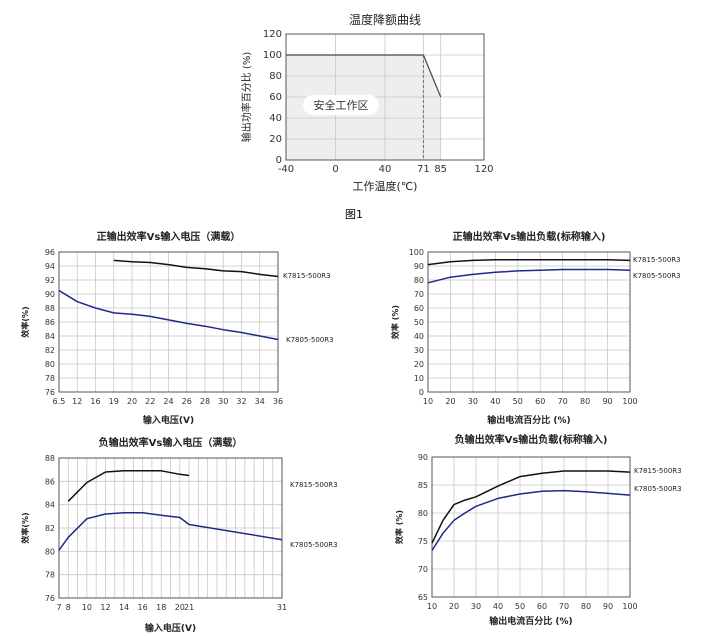  Describe the element at coordinates (50, 378) in the screenshot. I see `y-tick-label: 78` at that location.